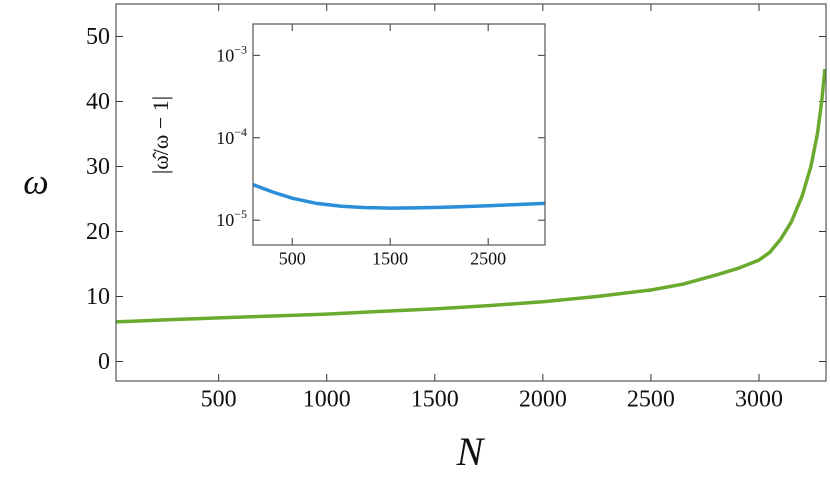 The width and height of the screenshot is (830, 496). What do you see at coordinates (399, 196) in the screenshot?
I see `line` at bounding box center [399, 196].